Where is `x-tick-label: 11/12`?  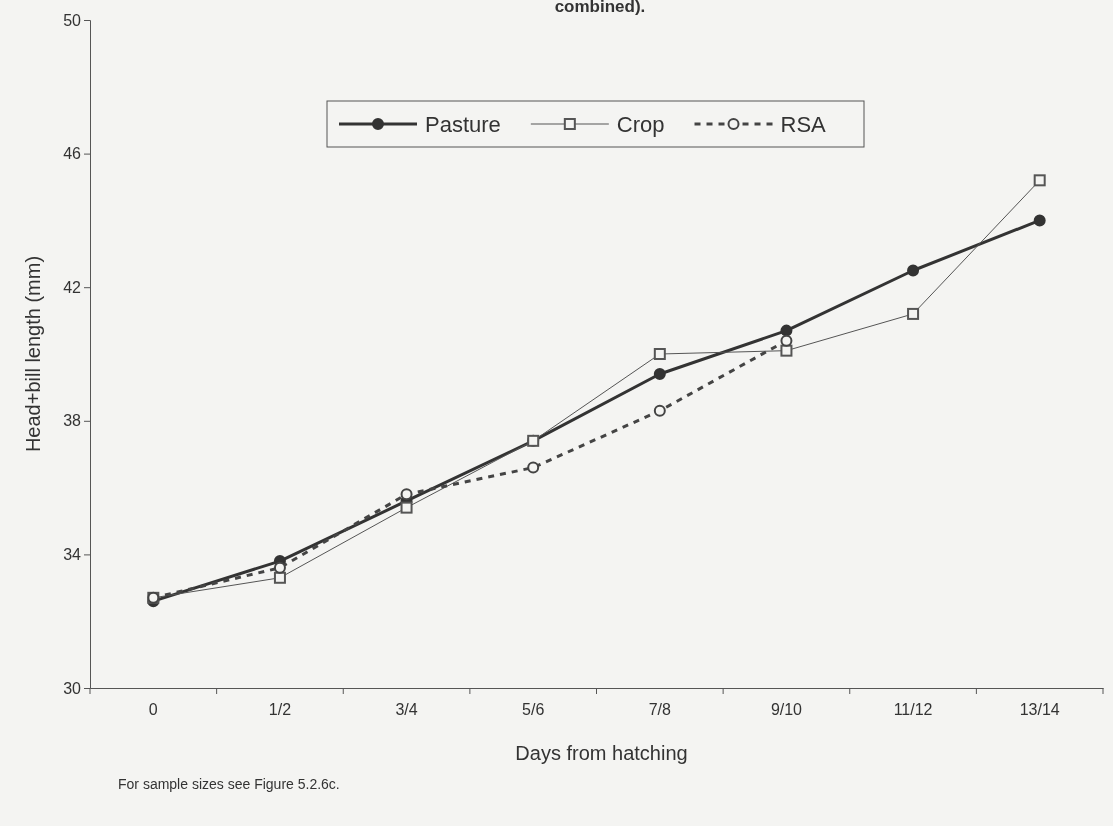 x-tick-label: 11/12 is located at coordinates (913, 710).